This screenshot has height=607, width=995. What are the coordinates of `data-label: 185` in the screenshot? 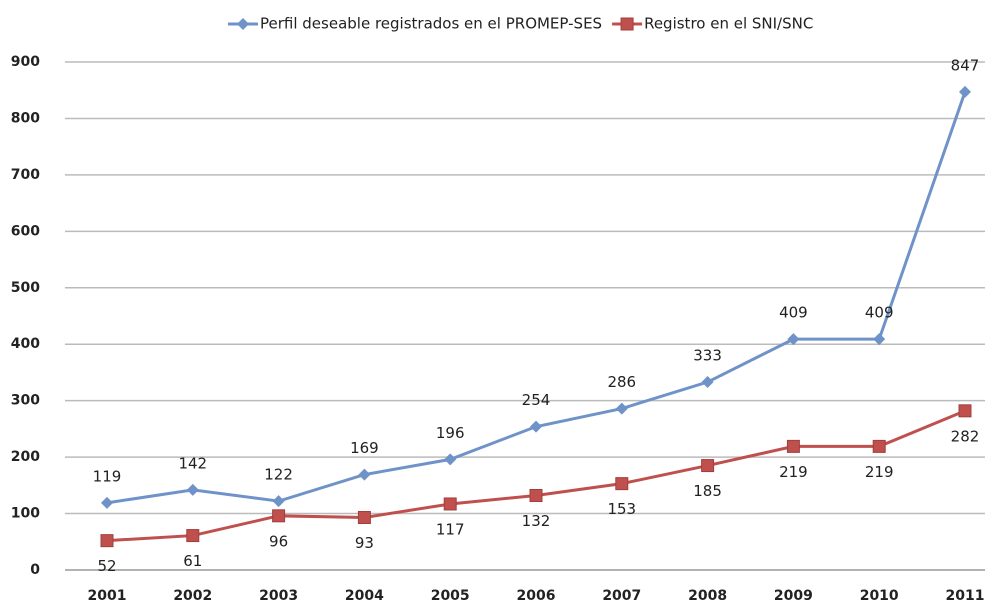 It's located at (707, 491).